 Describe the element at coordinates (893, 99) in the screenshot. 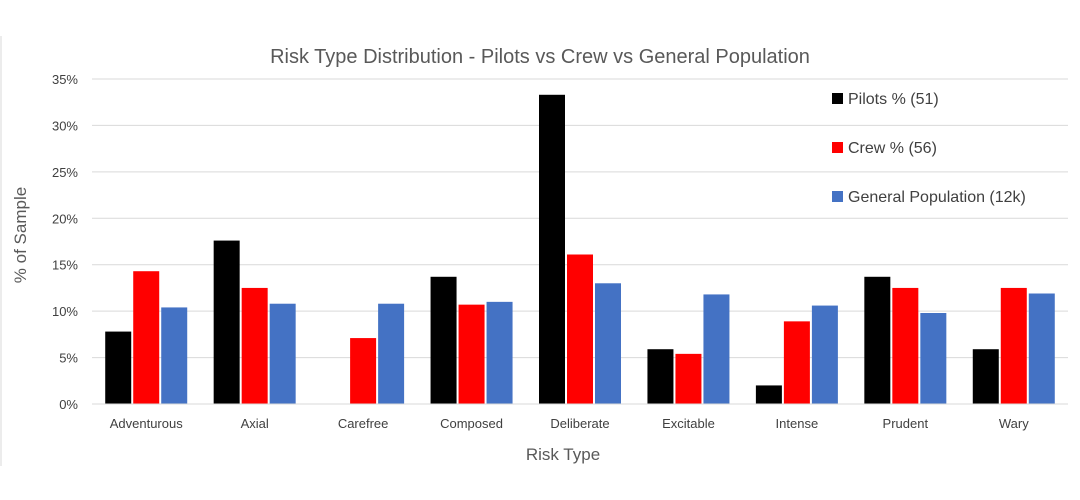

I see `legend-label: Pilots % (51)` at that location.